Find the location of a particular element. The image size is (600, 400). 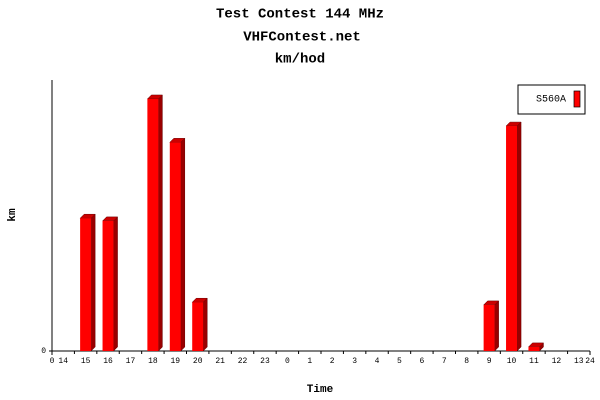

x-tick-label: 11 is located at coordinates (534, 361).